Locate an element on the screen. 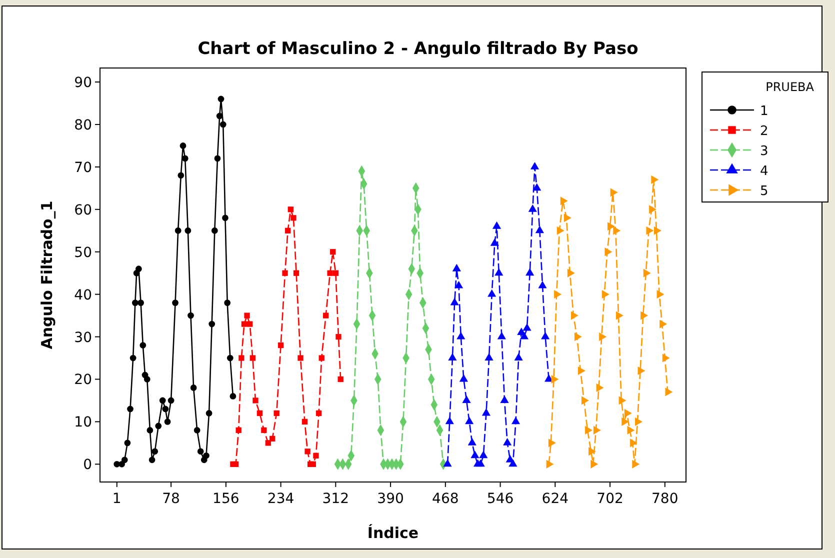  y-tick-label: 50 is located at coordinates (83, 252).